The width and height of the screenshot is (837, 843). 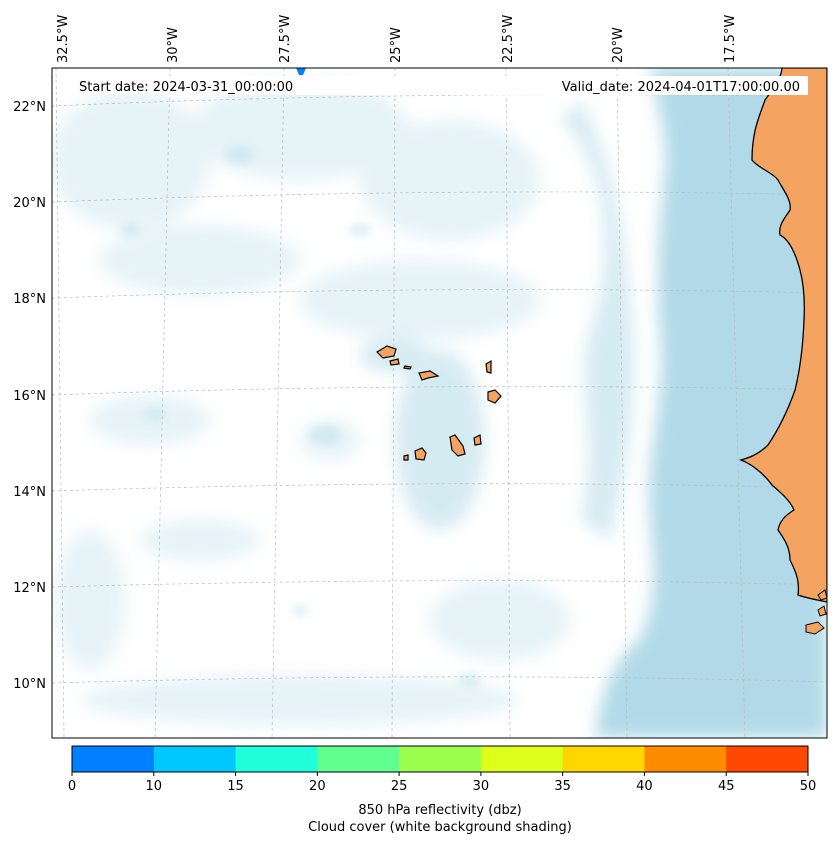 I want to click on lat-label: 16°N, so click(x=29, y=396).